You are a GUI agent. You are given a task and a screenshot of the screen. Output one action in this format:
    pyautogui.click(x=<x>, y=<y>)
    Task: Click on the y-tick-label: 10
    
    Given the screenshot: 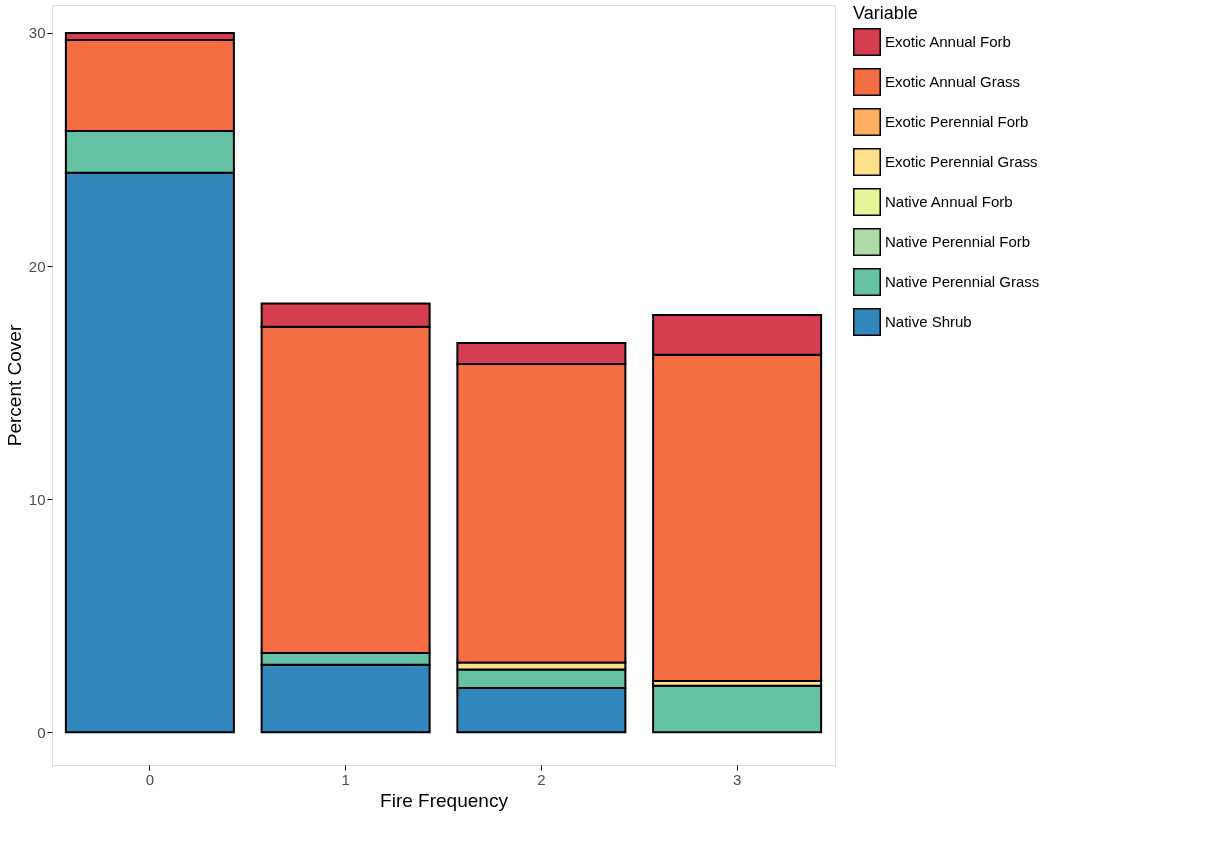 What is the action you would take?
    pyautogui.click(x=37, y=499)
    